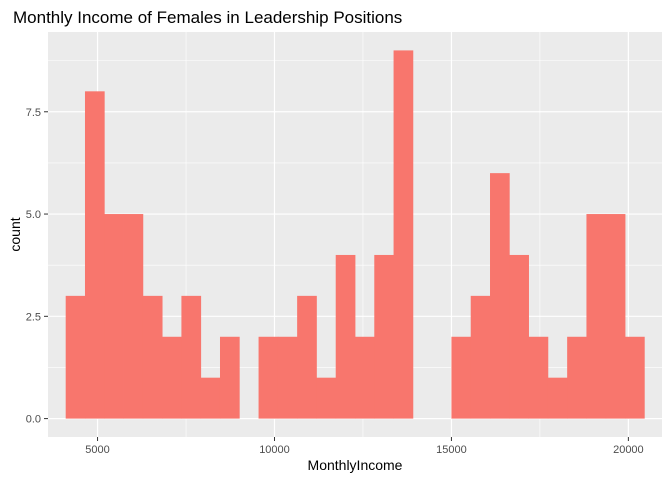  I want to click on y-tick-label: 7.5, so click(33, 113).